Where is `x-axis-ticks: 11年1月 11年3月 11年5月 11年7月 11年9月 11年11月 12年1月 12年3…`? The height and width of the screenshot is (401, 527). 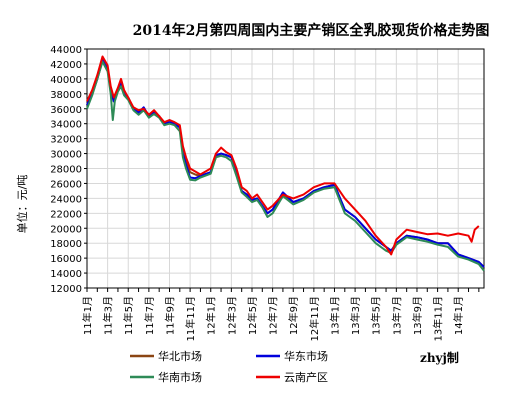 x-axis-ticks: 11年1月 11年3月 11年5月 11年7月 11年9月 11年11月 12年1月 12年3… is located at coordinates (280, 314).